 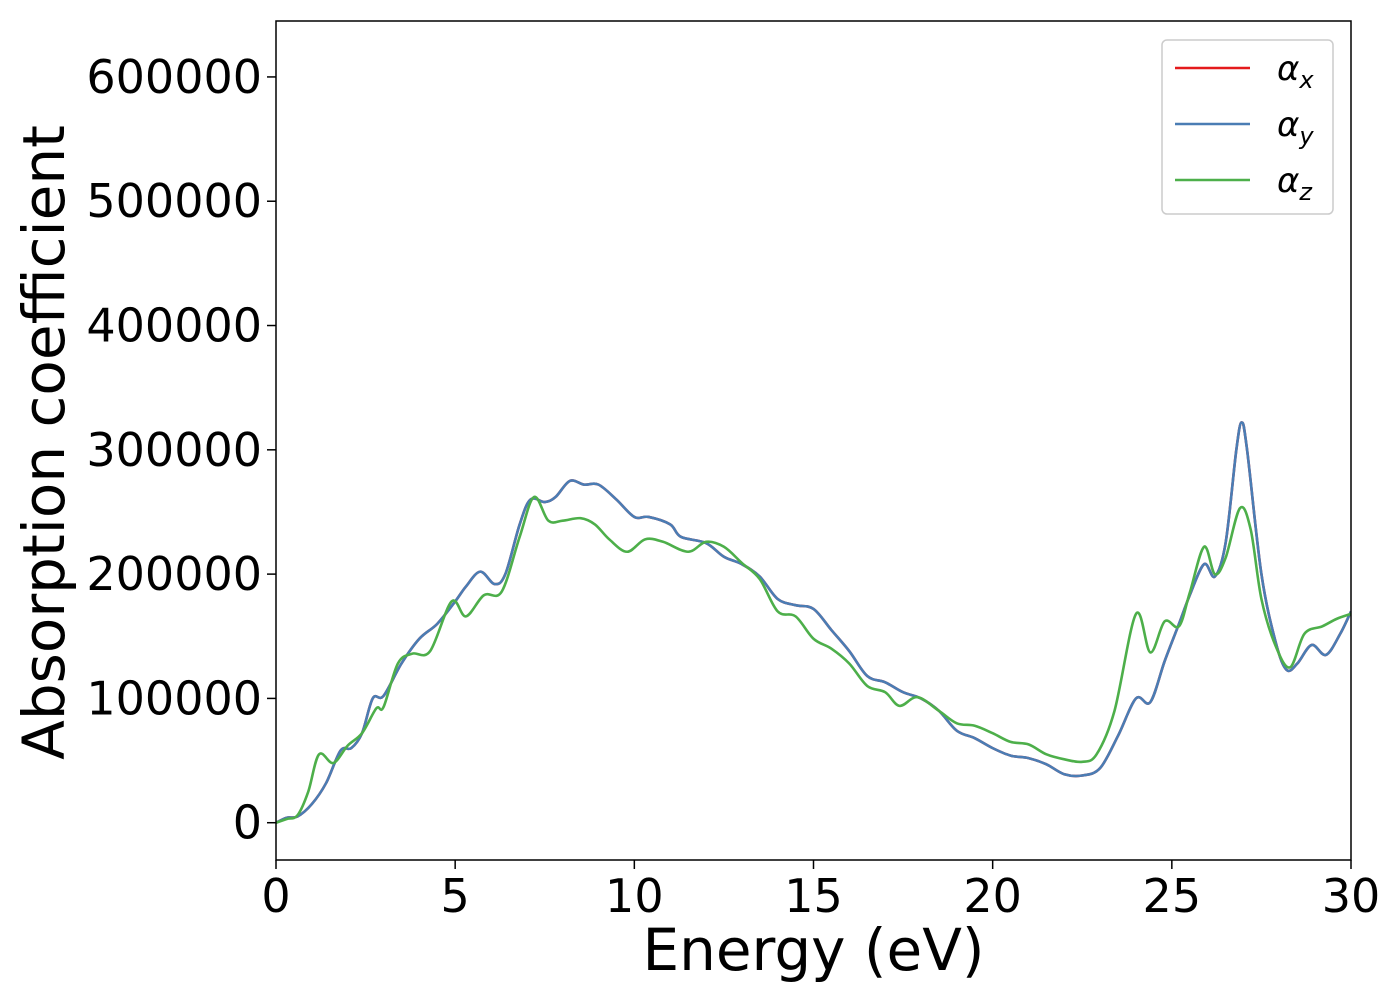 What do you see at coordinates (44, 442) in the screenshot?
I see `y-axis-label: Absorption coefficient` at bounding box center [44, 442].